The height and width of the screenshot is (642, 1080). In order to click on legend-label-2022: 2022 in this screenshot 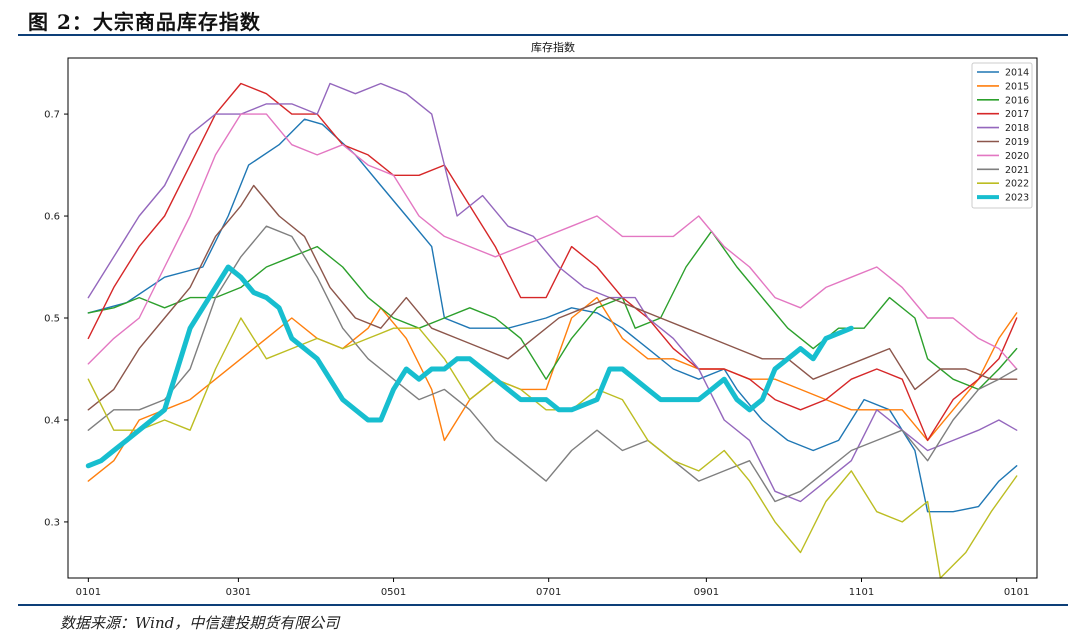, I will do `click(1017, 184)`.